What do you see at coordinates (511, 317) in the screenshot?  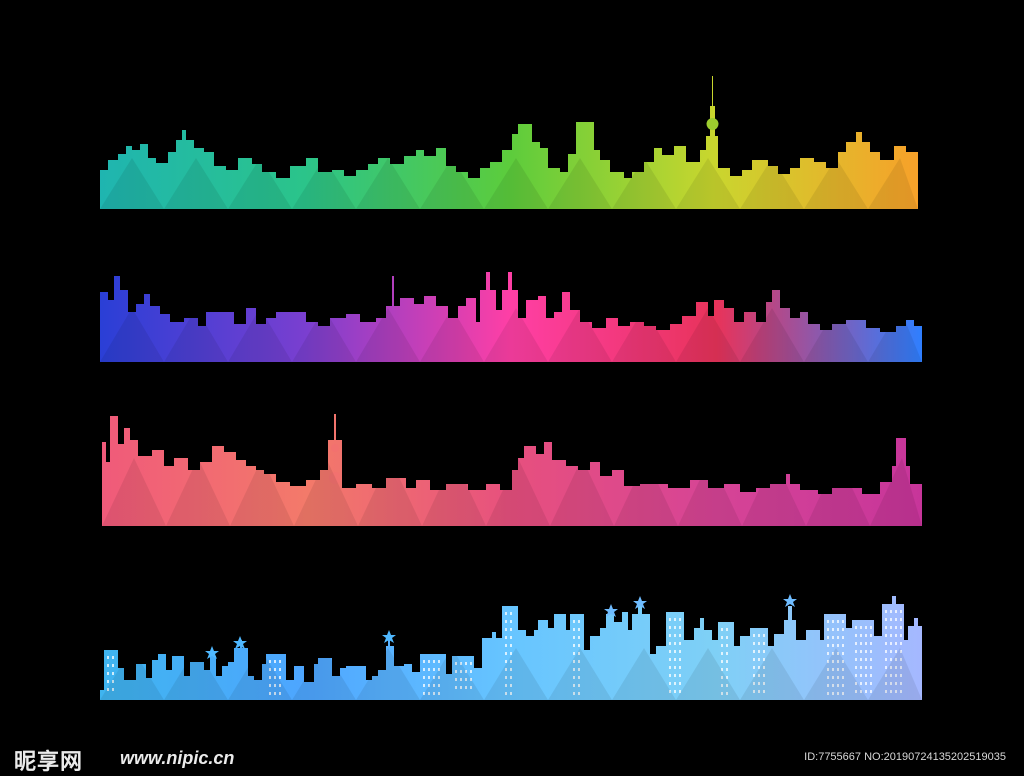 I see `blue-pink-skyline` at bounding box center [511, 317].